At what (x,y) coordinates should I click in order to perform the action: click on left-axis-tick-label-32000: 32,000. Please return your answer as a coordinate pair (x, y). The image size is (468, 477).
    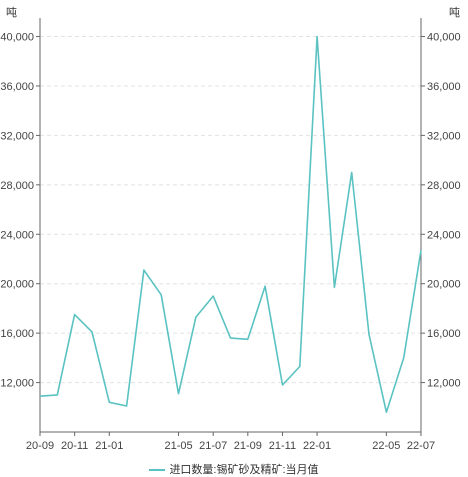
    Looking at the image, I should click on (17, 136).